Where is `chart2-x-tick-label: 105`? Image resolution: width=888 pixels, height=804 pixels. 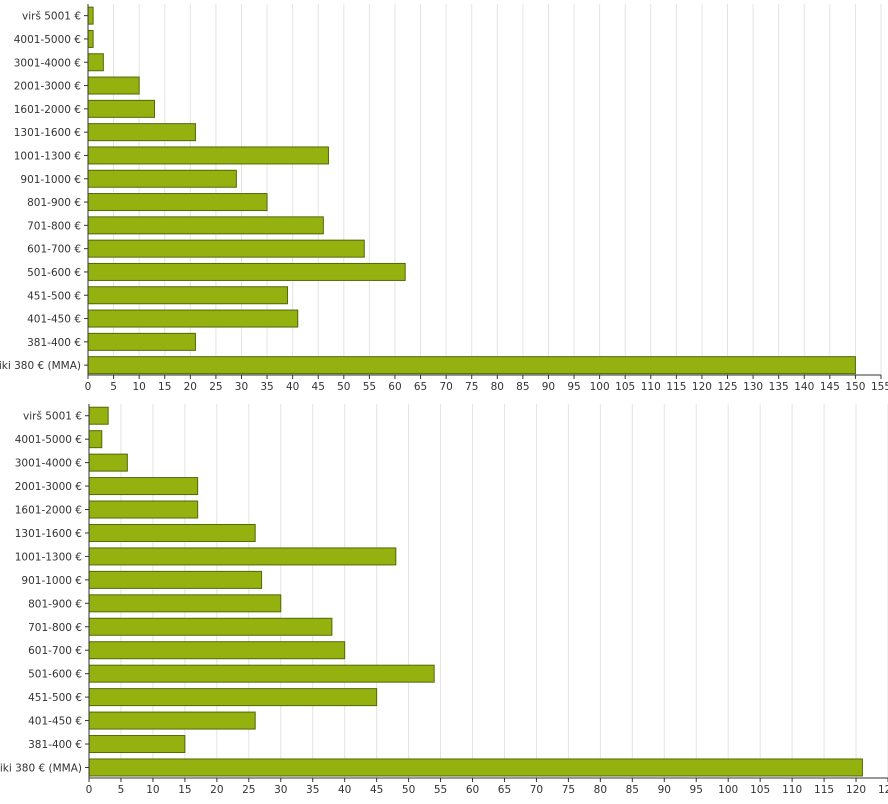
chart2-x-tick-label: 105 is located at coordinates (760, 790).